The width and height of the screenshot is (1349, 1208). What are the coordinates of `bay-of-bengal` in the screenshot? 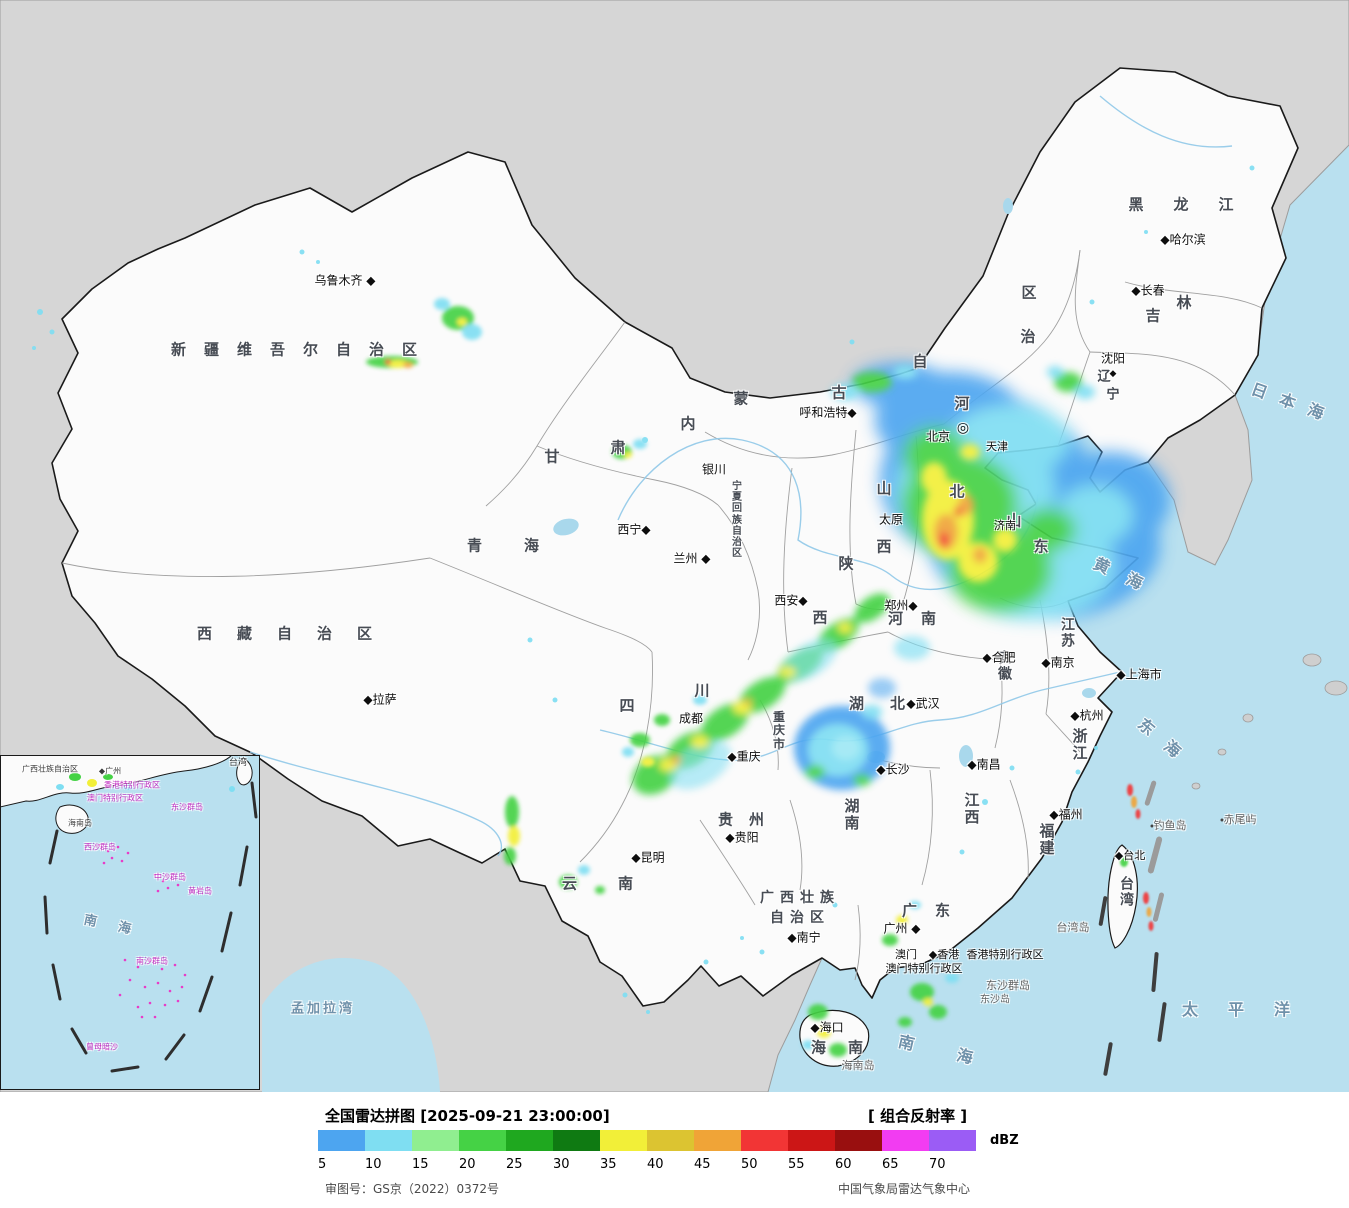 It's located at (351, 1024).